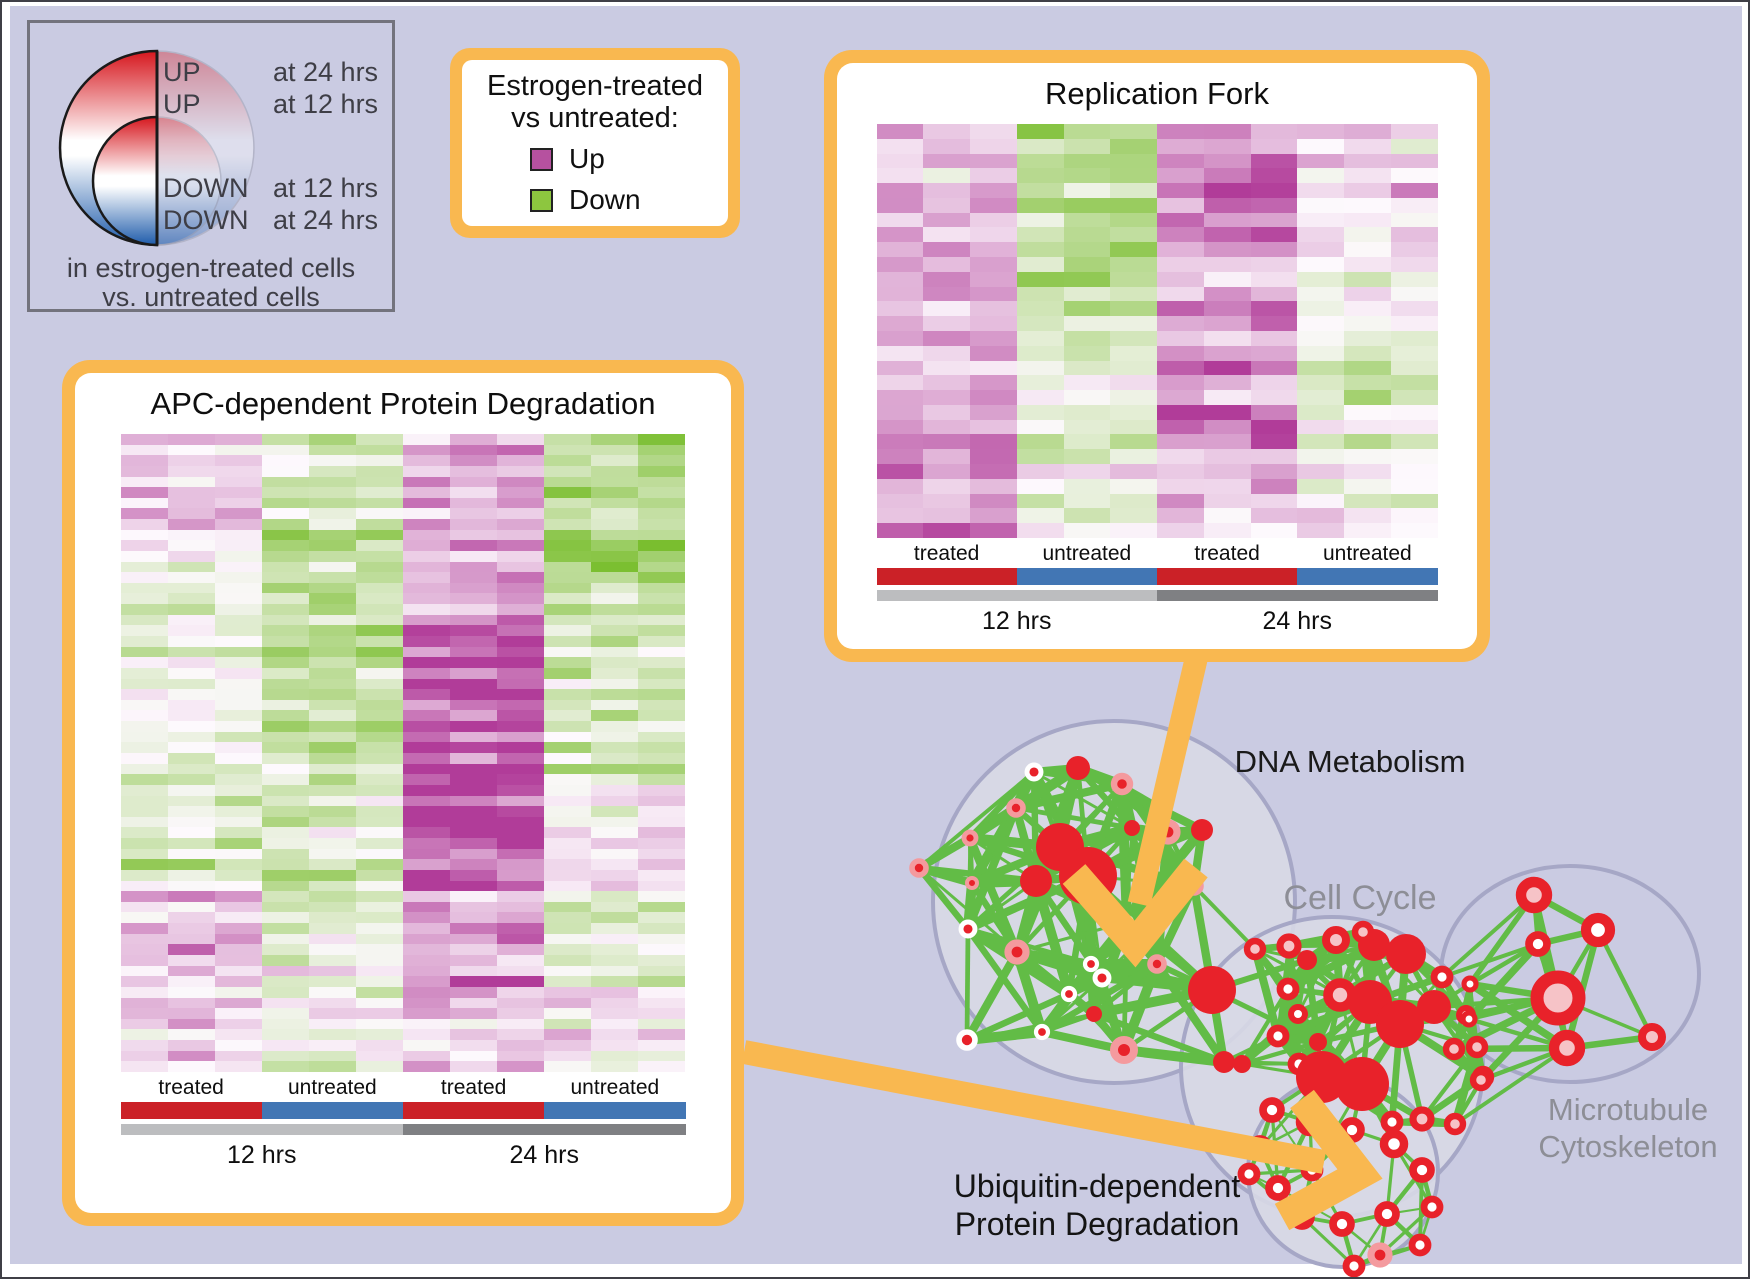 The height and width of the screenshot is (1279, 1750). I want to click on replication-fork-heatmap-block: treated untreated treated untreated 12 h, so click(1157, 374).